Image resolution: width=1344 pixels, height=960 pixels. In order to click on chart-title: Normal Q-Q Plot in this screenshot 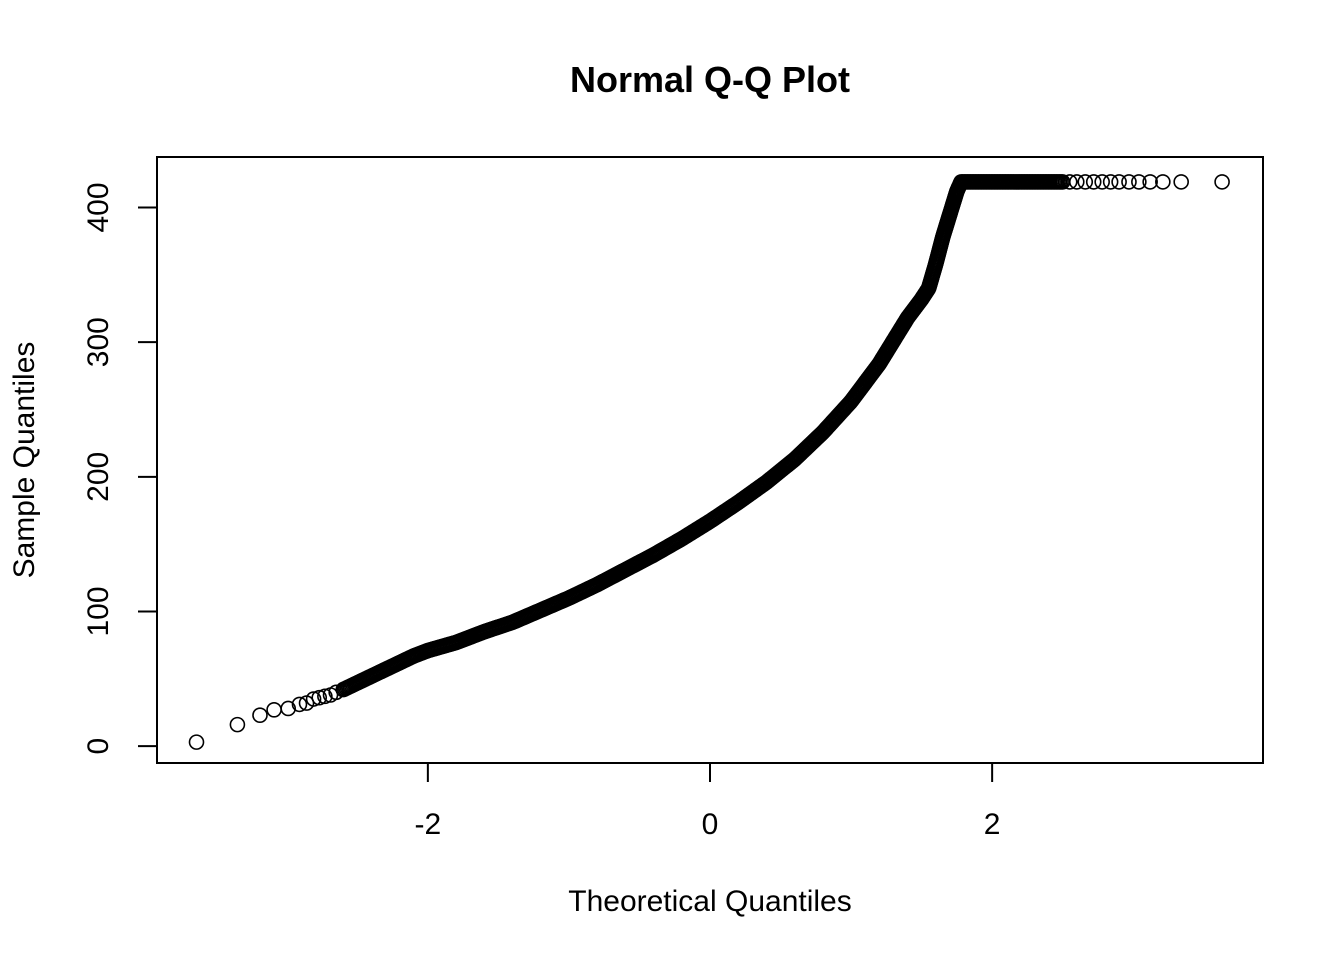, I will do `click(710, 79)`.